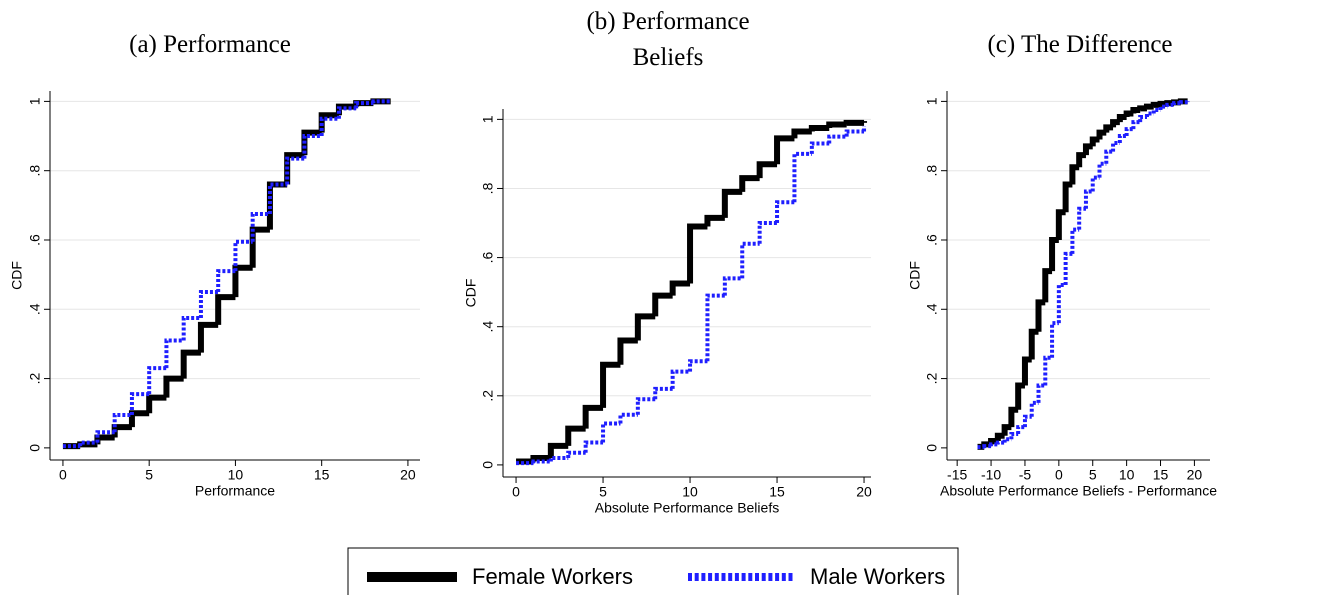 This screenshot has height=595, width=1317. I want to click on legend-box, so click(653, 571).